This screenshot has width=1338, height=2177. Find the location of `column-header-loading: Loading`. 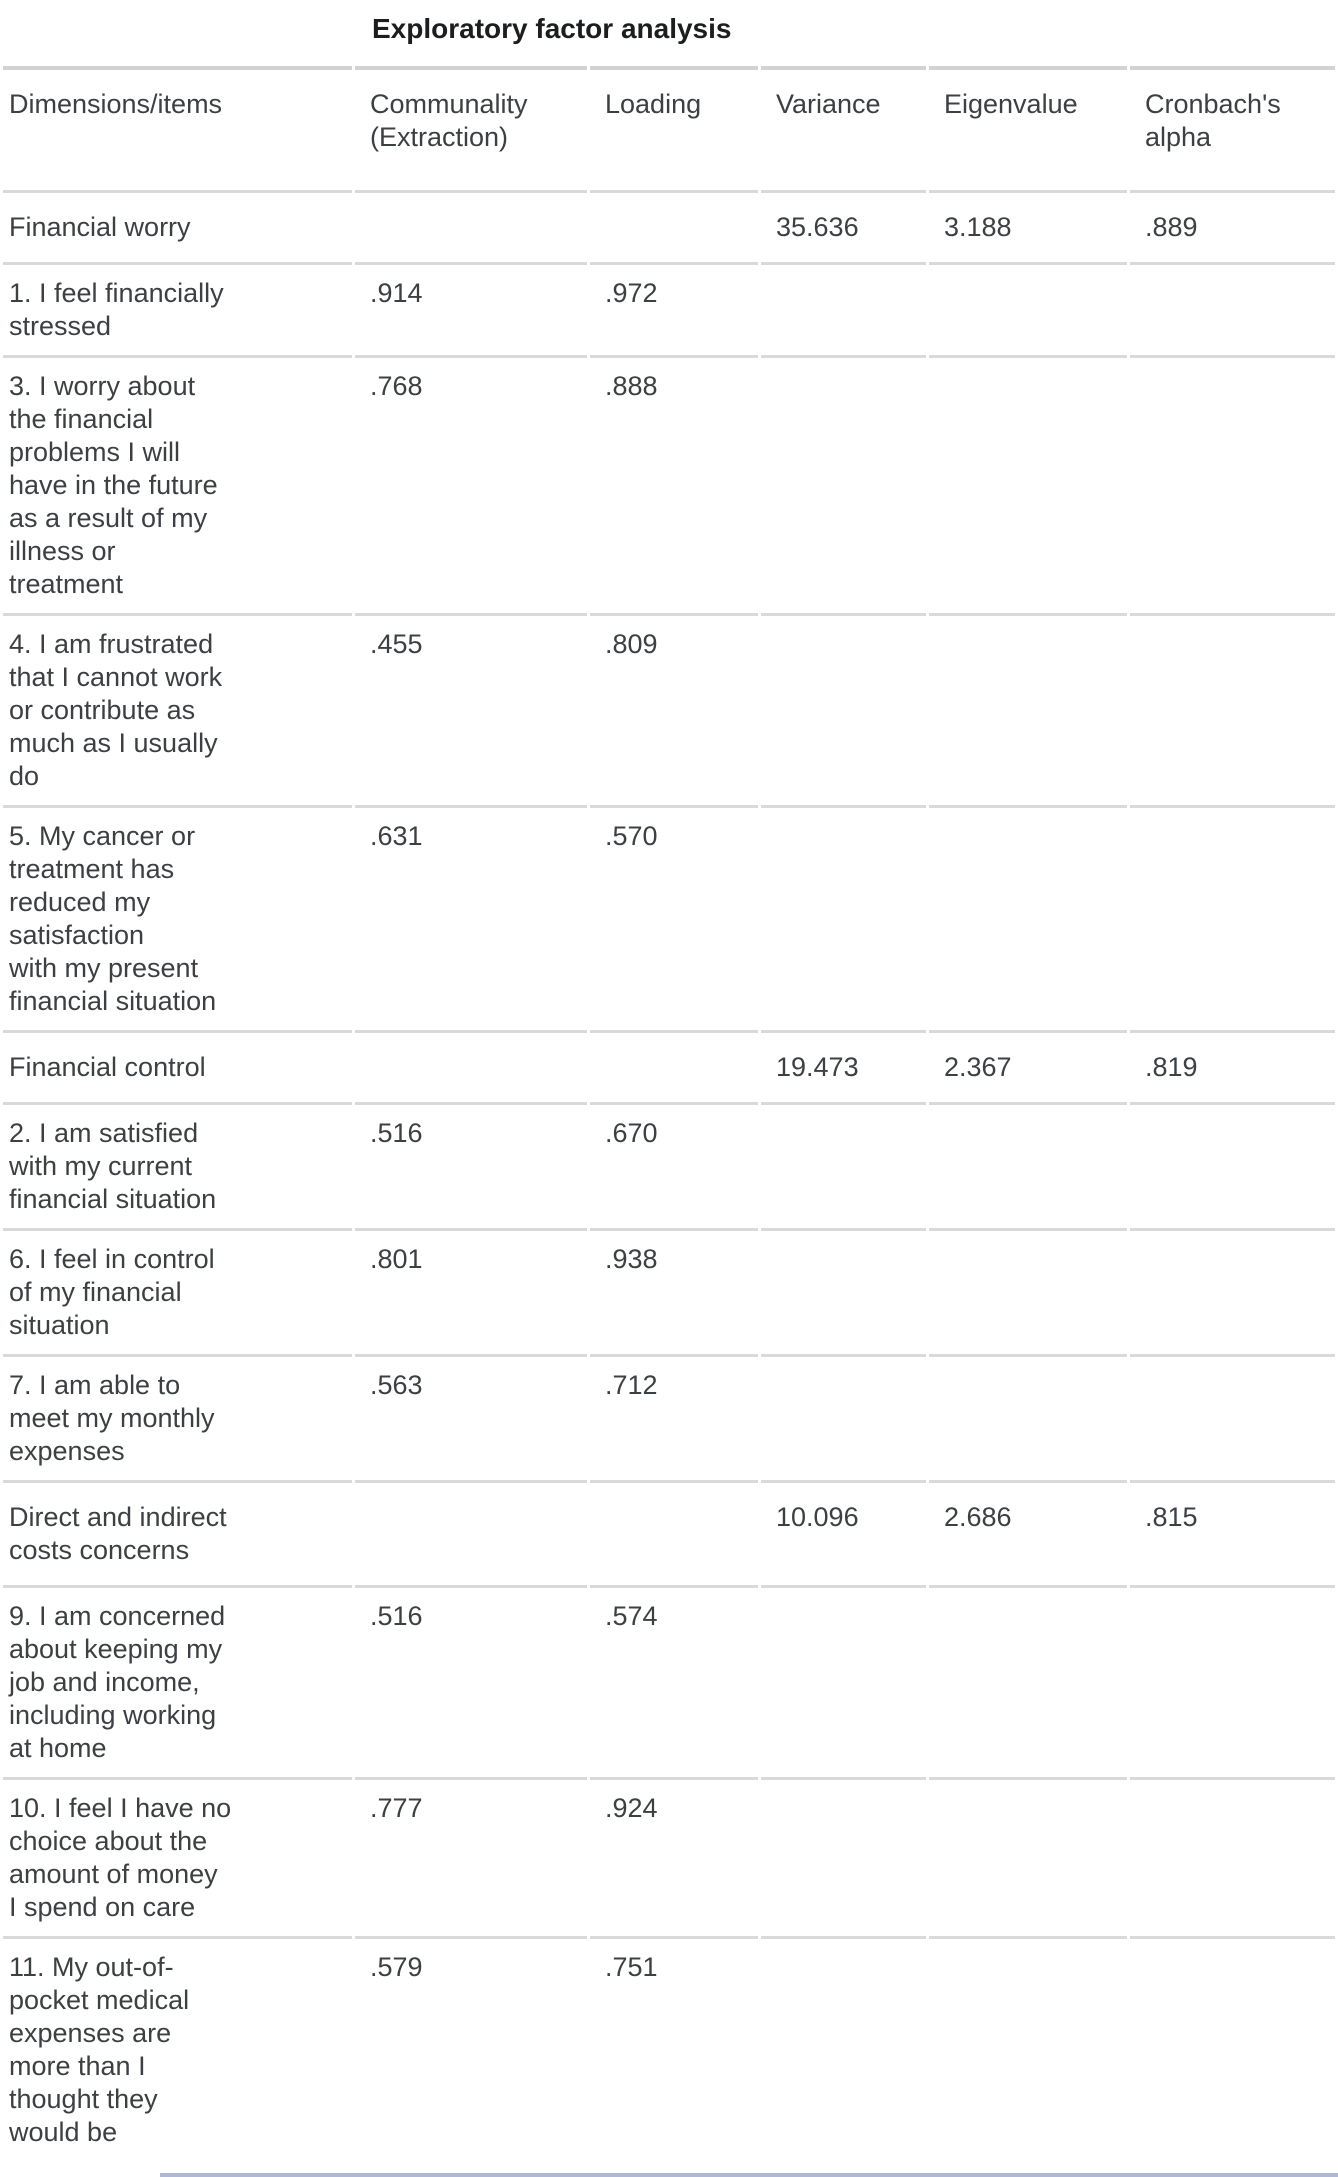

column-header-loading: Loading is located at coordinates (674, 128).